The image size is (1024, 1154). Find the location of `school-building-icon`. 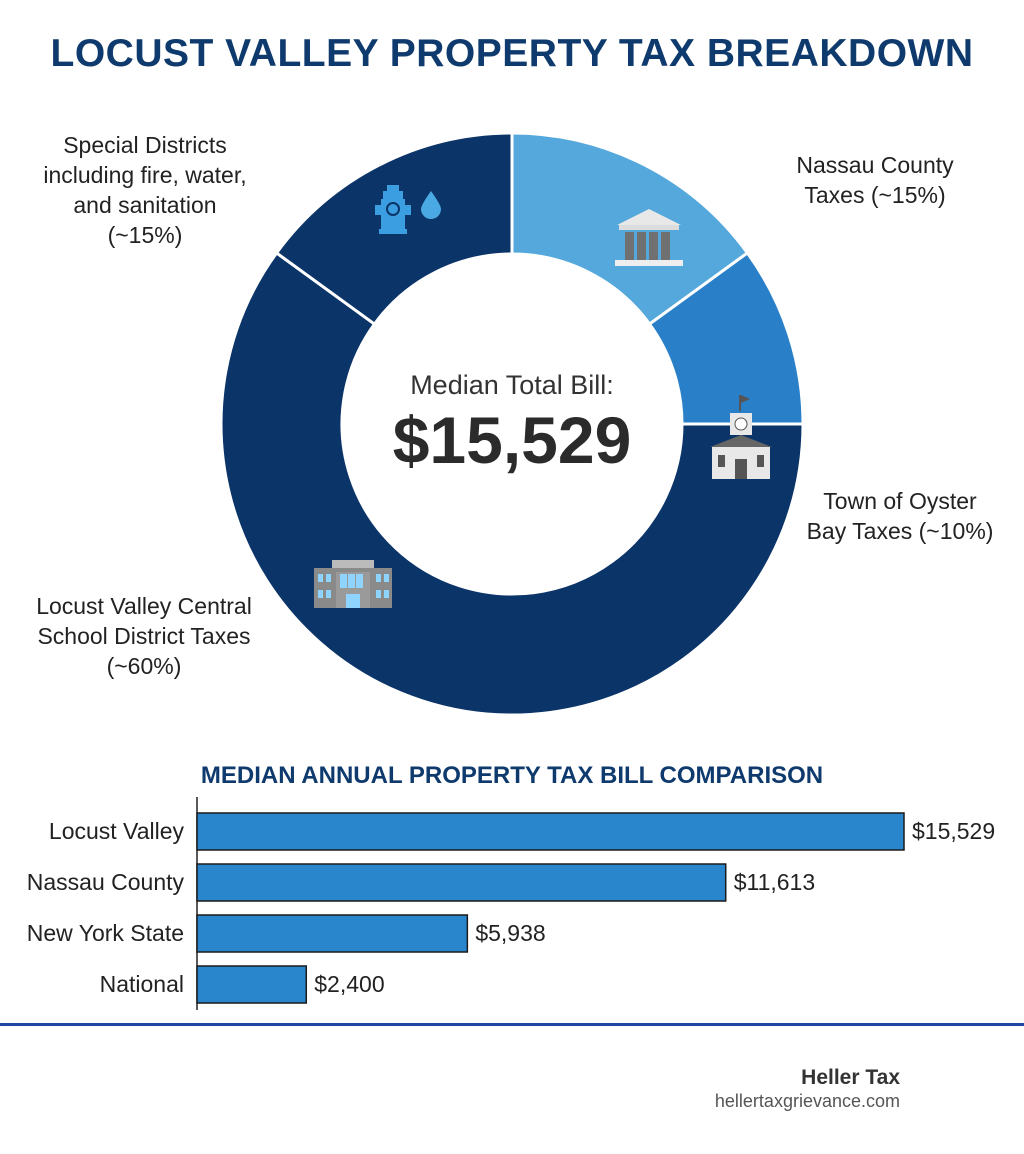

school-building-icon is located at coordinates (353, 584).